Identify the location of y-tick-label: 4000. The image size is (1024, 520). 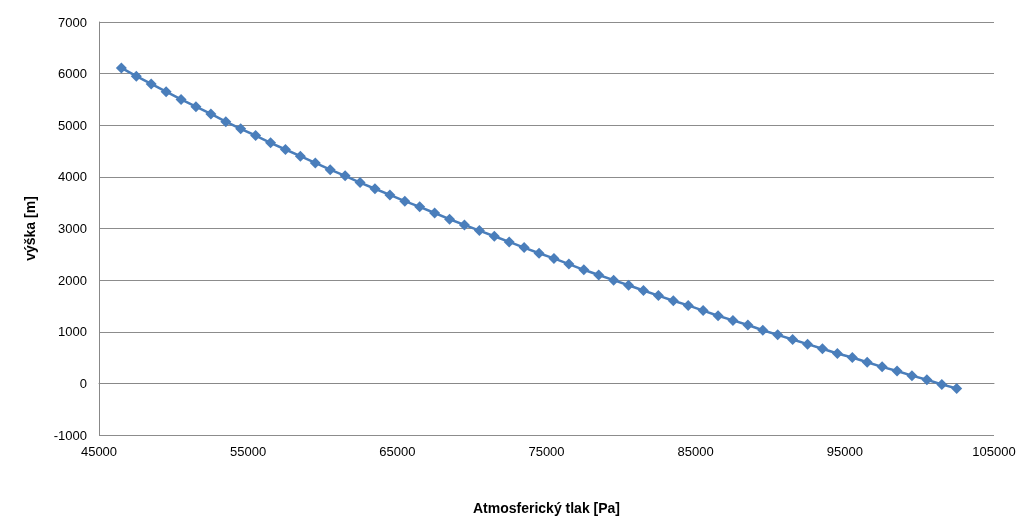
(72, 177).